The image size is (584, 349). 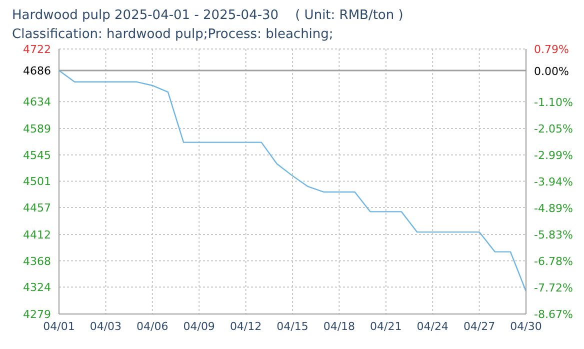 I want to click on y-tick-label: 4589, so click(x=37, y=129).